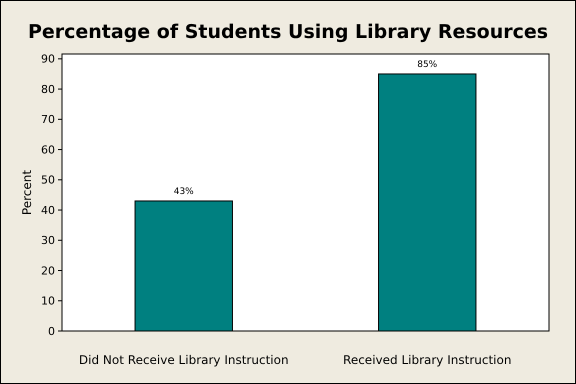 The width and height of the screenshot is (576, 384). Describe the element at coordinates (48, 119) in the screenshot. I see `y-tick-label: 70` at that location.